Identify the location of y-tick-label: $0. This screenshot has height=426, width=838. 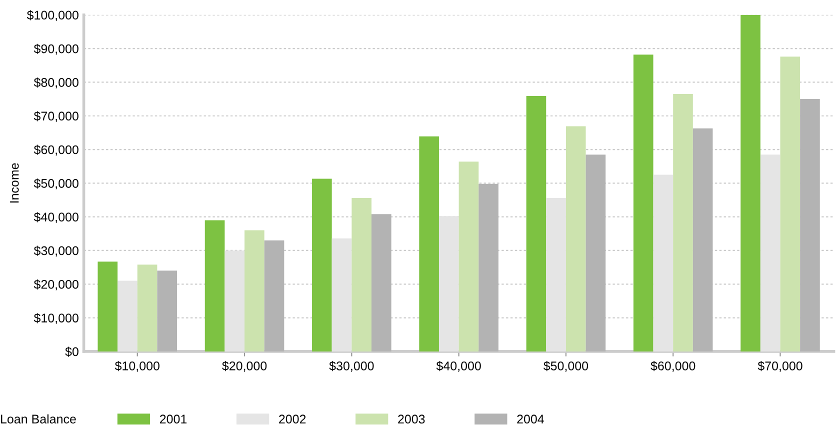
(71, 351).